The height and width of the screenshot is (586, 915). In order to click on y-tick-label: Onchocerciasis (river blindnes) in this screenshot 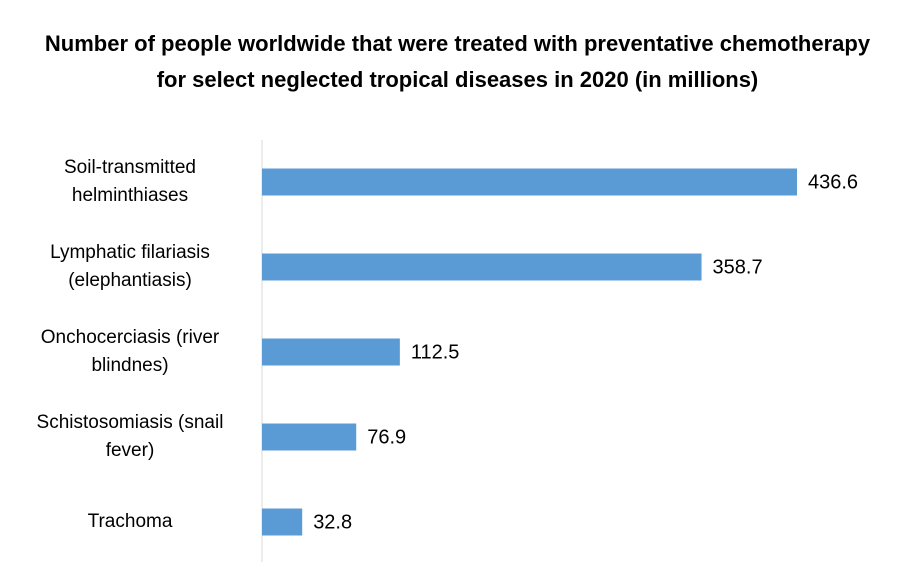, I will do `click(130, 351)`.